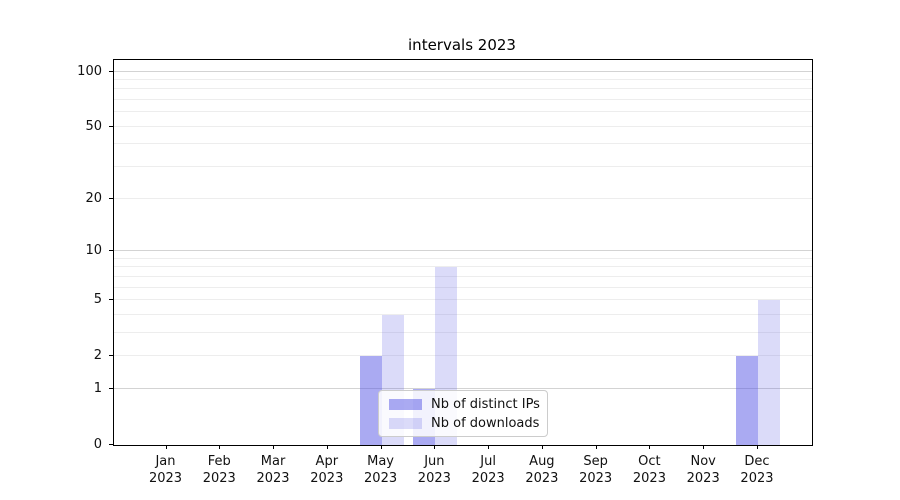 The width and height of the screenshot is (900, 500). What do you see at coordinates (542, 470) in the screenshot?
I see `x-tick-label-aug: Aug 2023` at bounding box center [542, 470].